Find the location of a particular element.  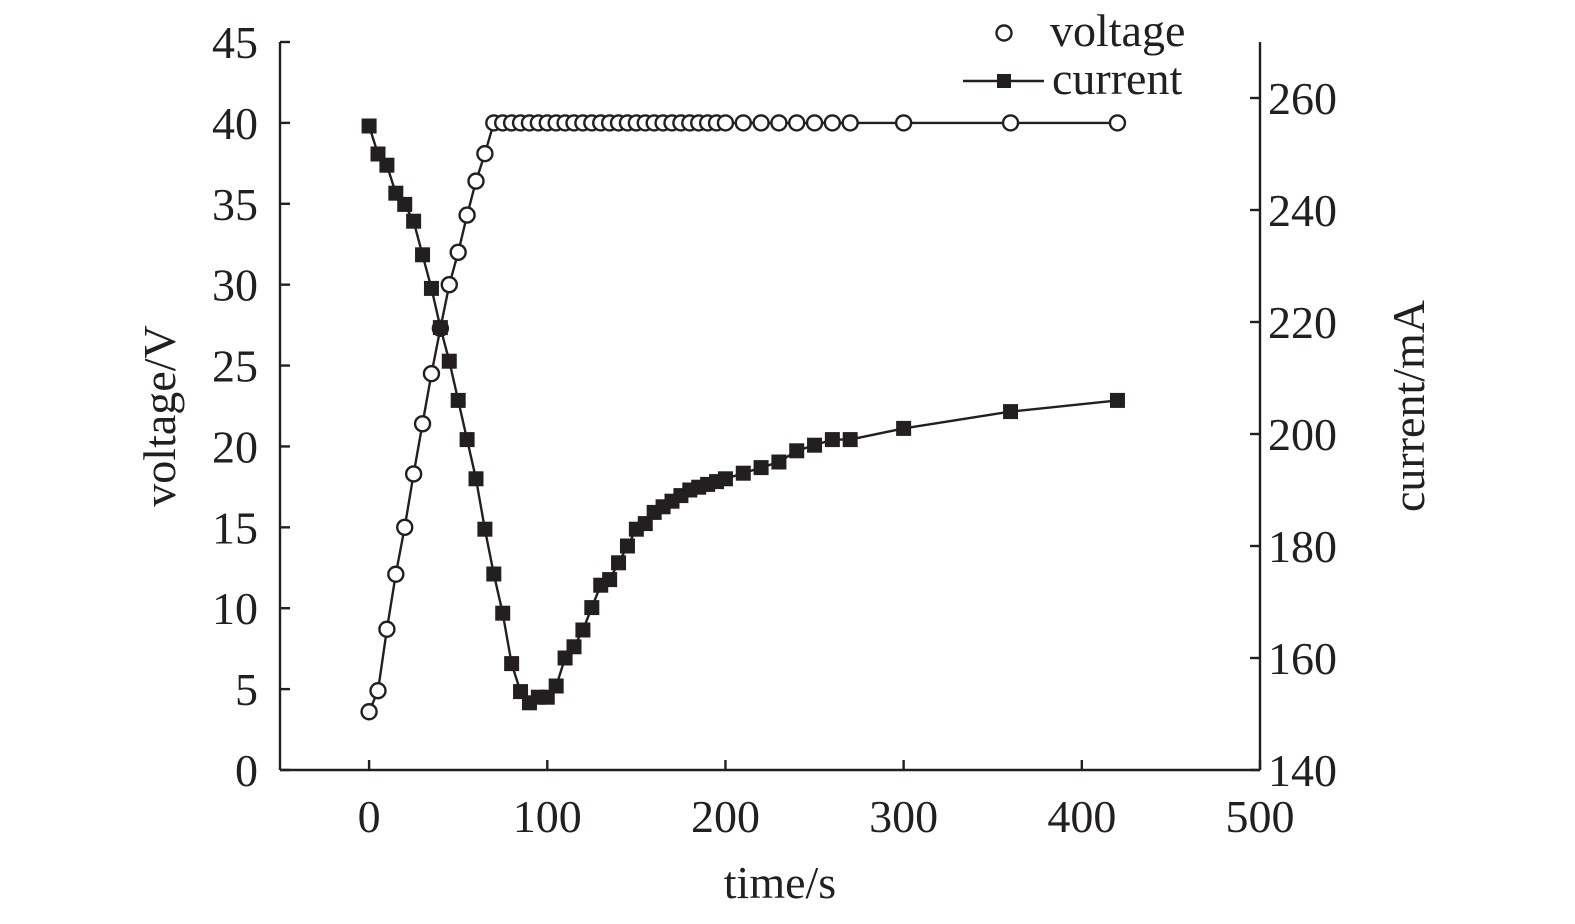

legend-label-voltage: voltage is located at coordinates (1117, 30).